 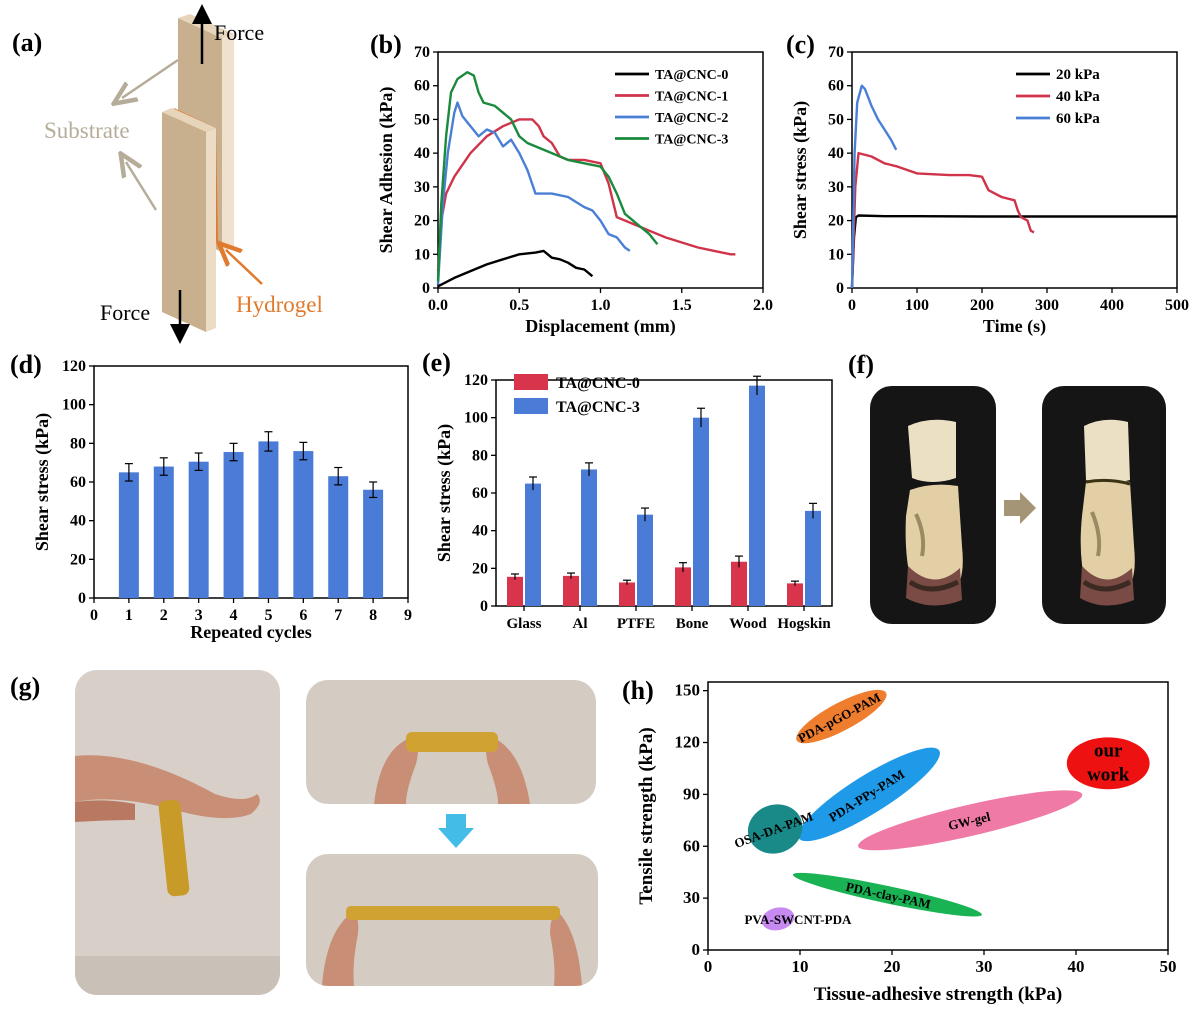 I want to click on panel-label-h: (h), so click(x=638, y=690).